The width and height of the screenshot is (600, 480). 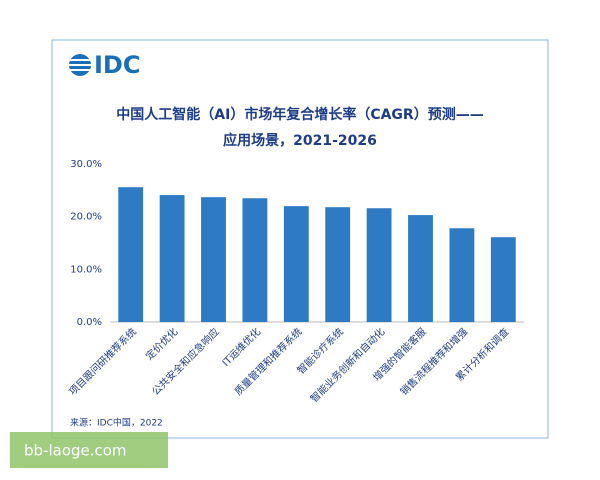 I want to click on watermark-box, so click(x=89, y=450).